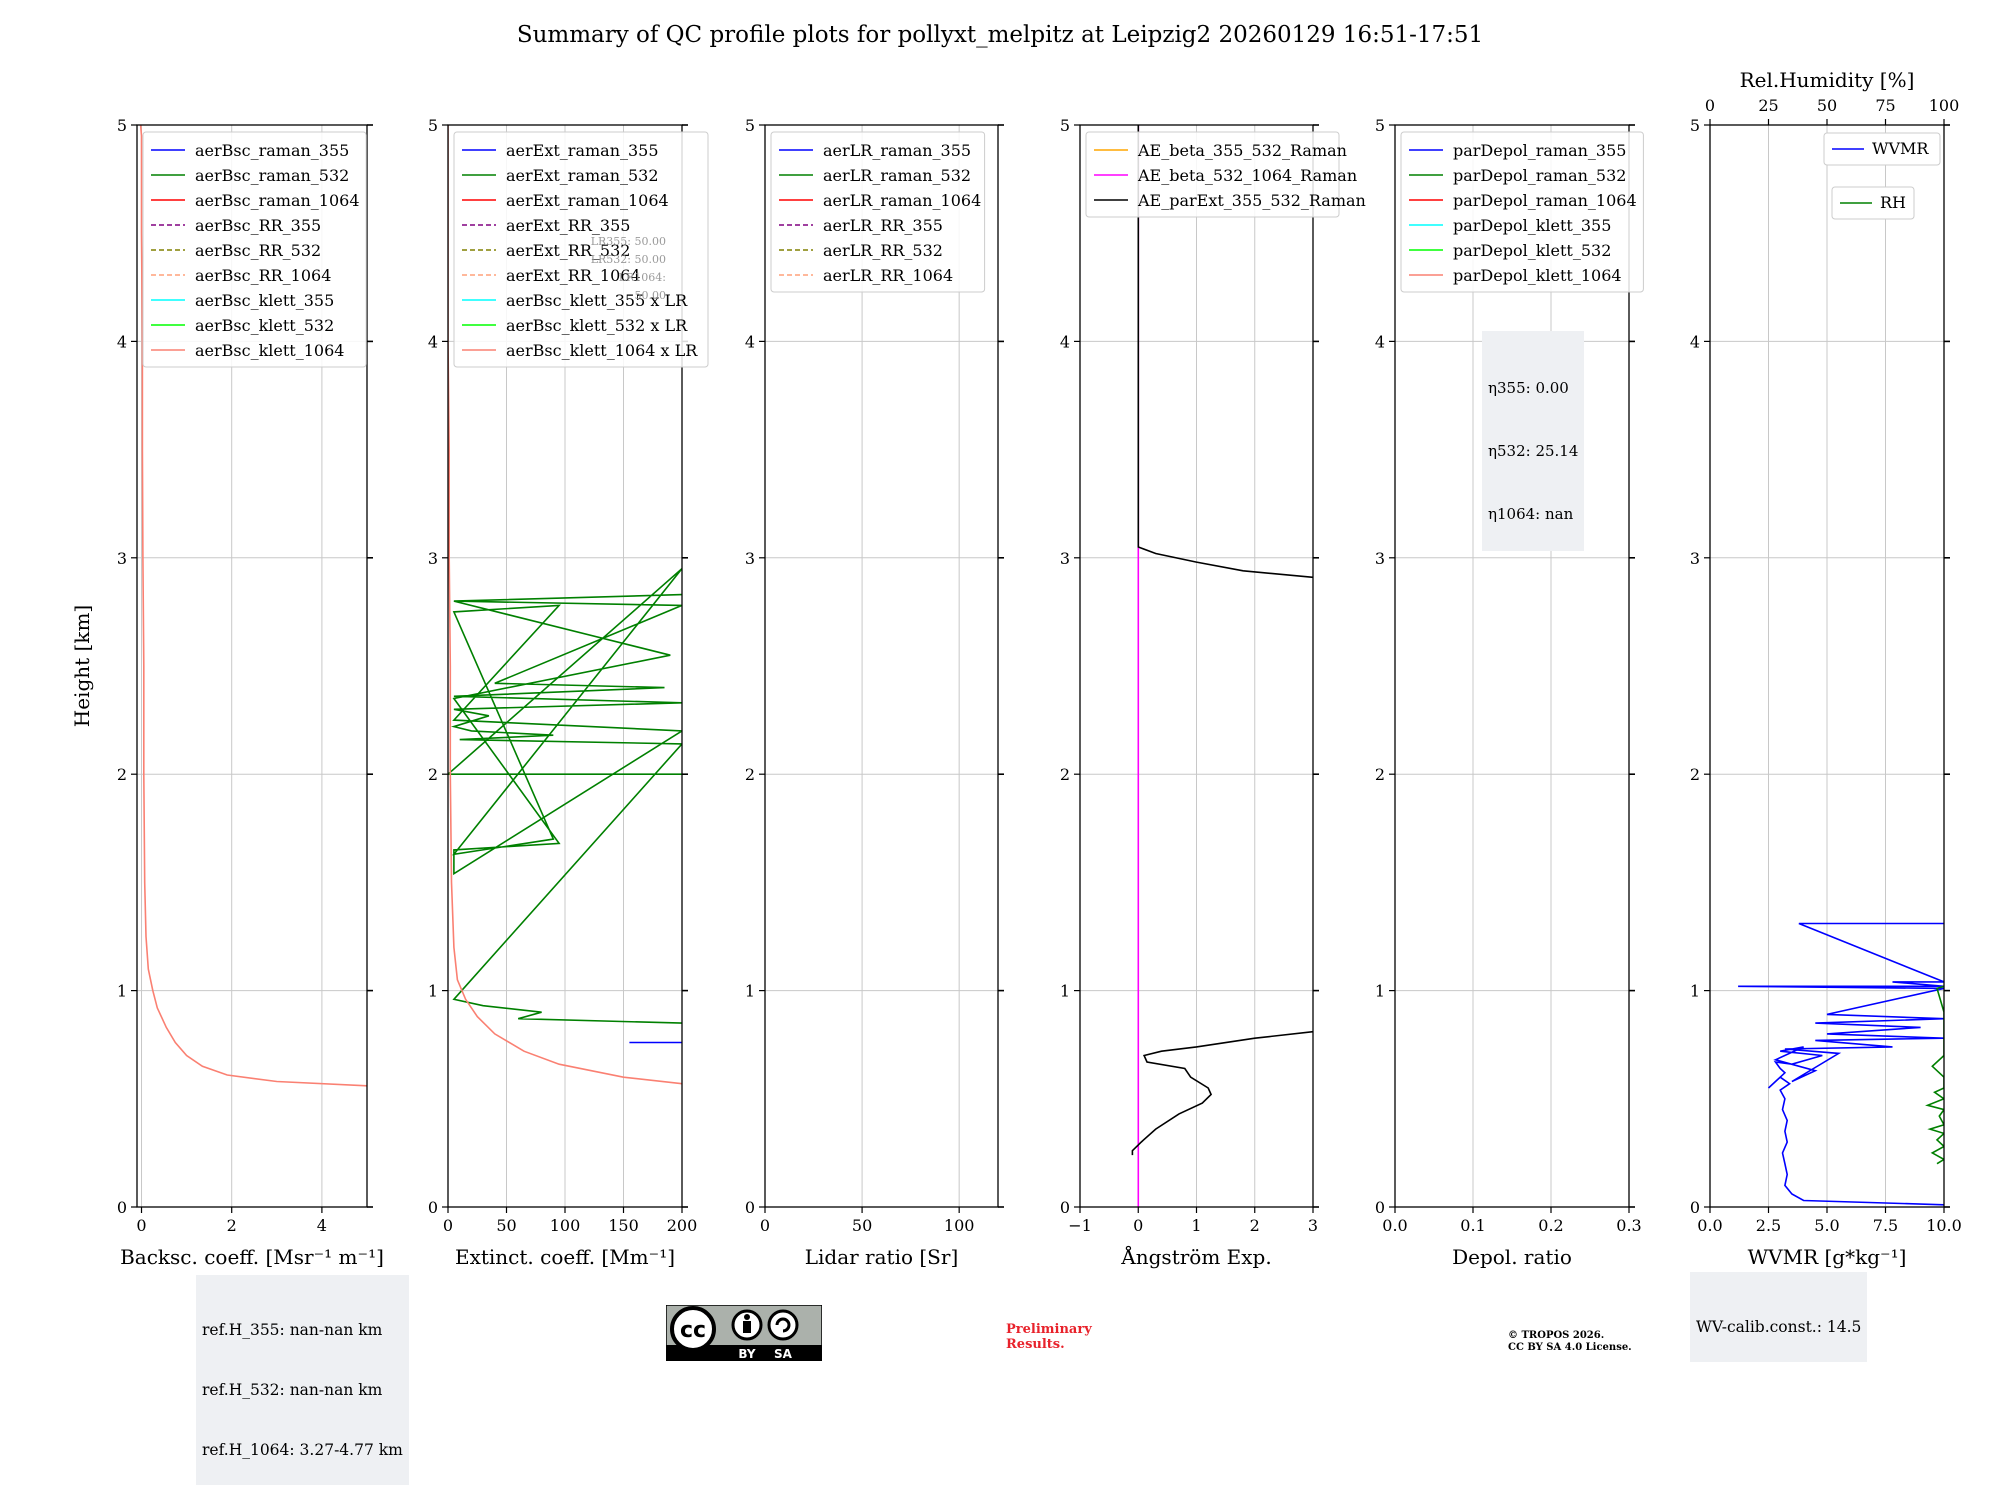 Image resolution: width=2000 pixels, height=1485 pixels. I want to click on legend-label: aerExt_raman_355, so click(582, 150).